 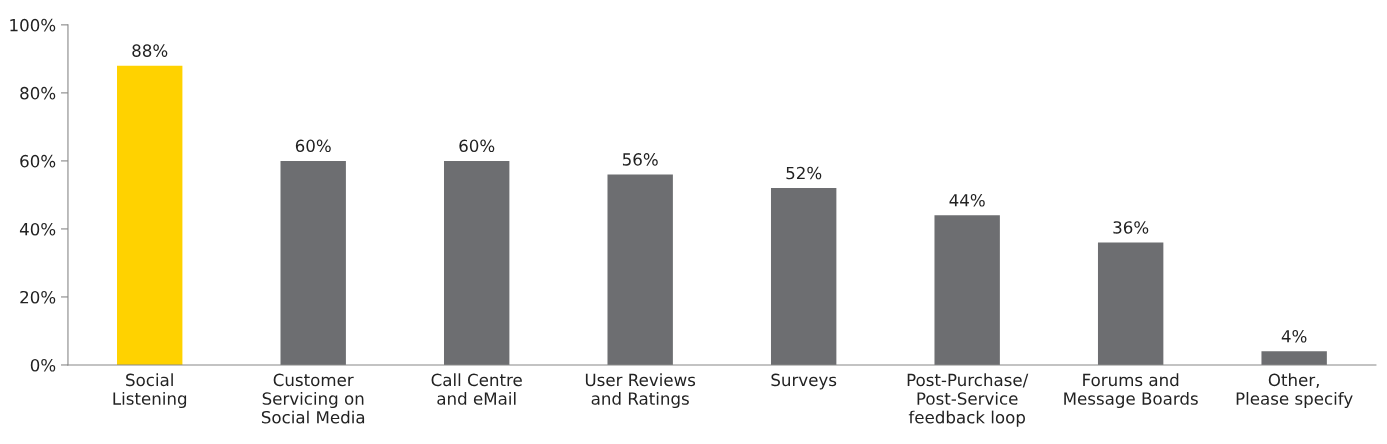 What do you see at coordinates (43, 365) in the screenshot?
I see `y-tick-label: 0%` at bounding box center [43, 365].